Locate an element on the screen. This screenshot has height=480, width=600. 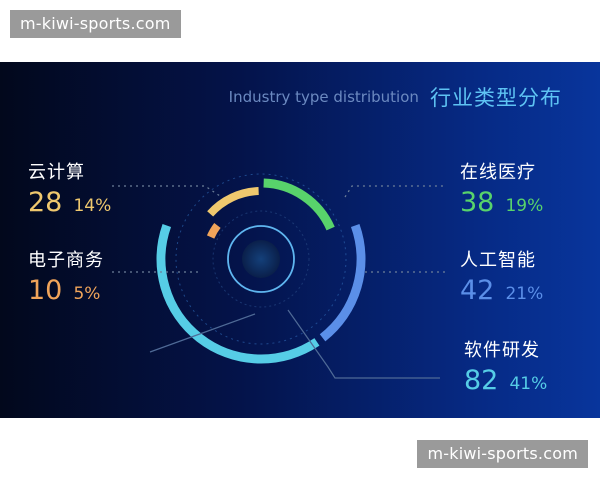
outer-dotted-ring is located at coordinates (261, 259).